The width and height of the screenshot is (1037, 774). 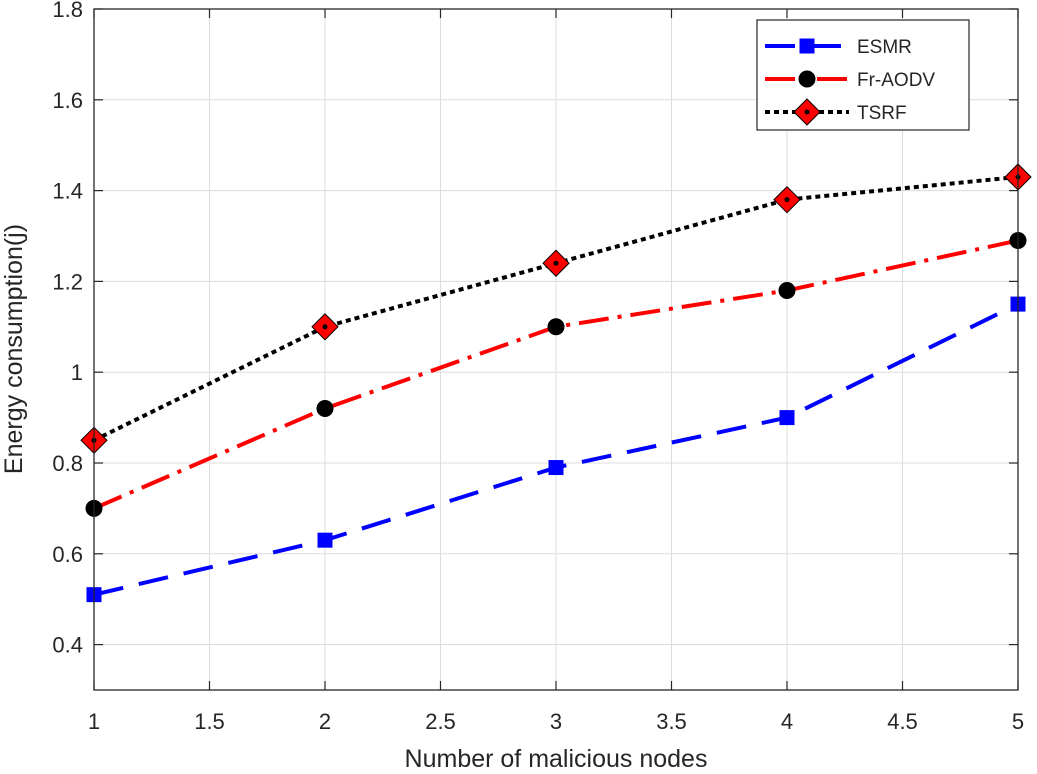 I want to click on y-tick-label: 1.8, so click(x=67, y=11).